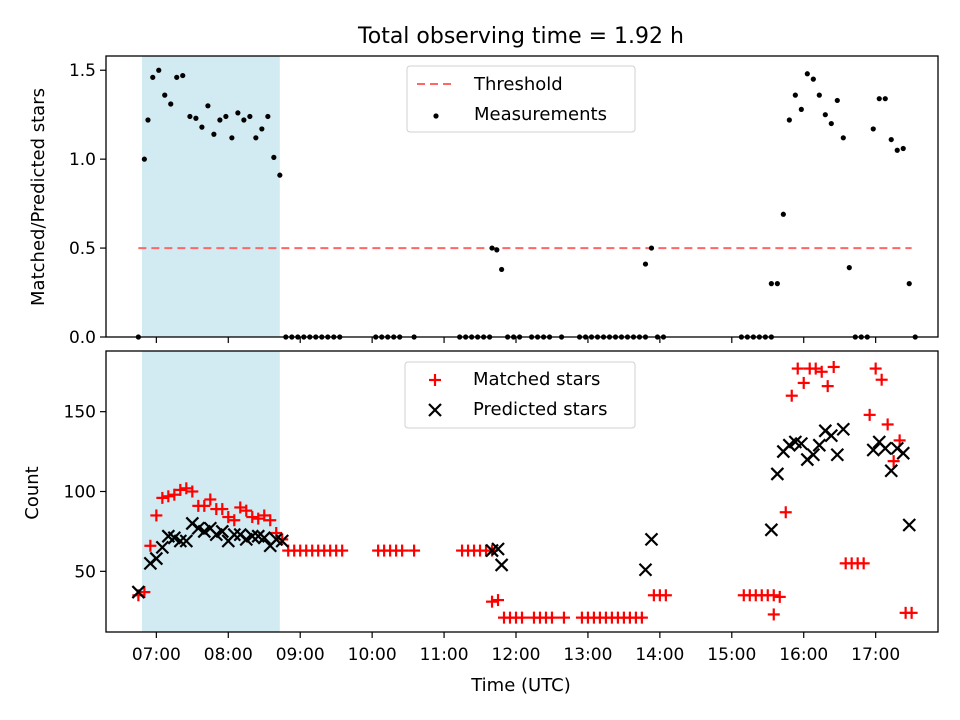 Image resolution: width=960 pixels, height=720 pixels. What do you see at coordinates (521, 99) in the screenshot?
I see `top-legend: Threshold Measurements` at bounding box center [521, 99].